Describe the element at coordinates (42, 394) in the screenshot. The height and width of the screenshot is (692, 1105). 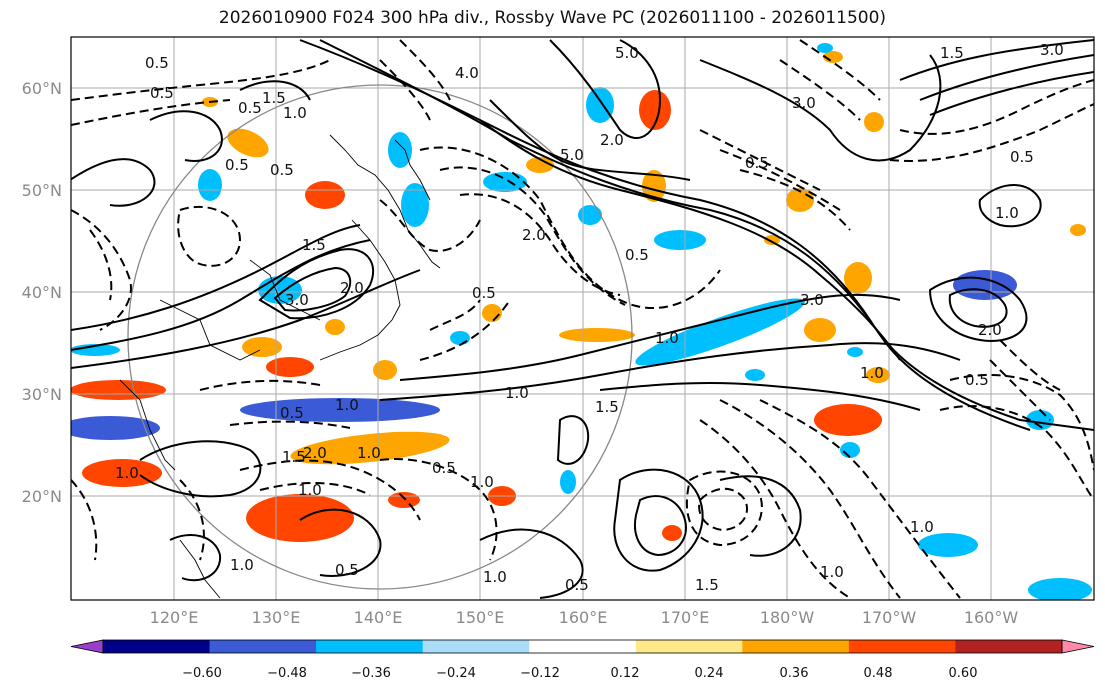
I see `lat-label: 30°N` at that location.